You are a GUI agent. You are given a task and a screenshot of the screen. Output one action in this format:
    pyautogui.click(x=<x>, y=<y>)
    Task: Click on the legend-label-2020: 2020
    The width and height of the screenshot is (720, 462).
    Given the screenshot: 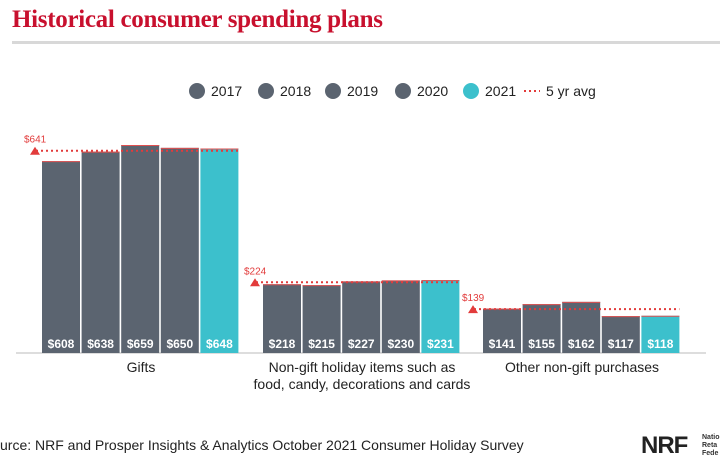 What is the action you would take?
    pyautogui.click(x=432, y=91)
    